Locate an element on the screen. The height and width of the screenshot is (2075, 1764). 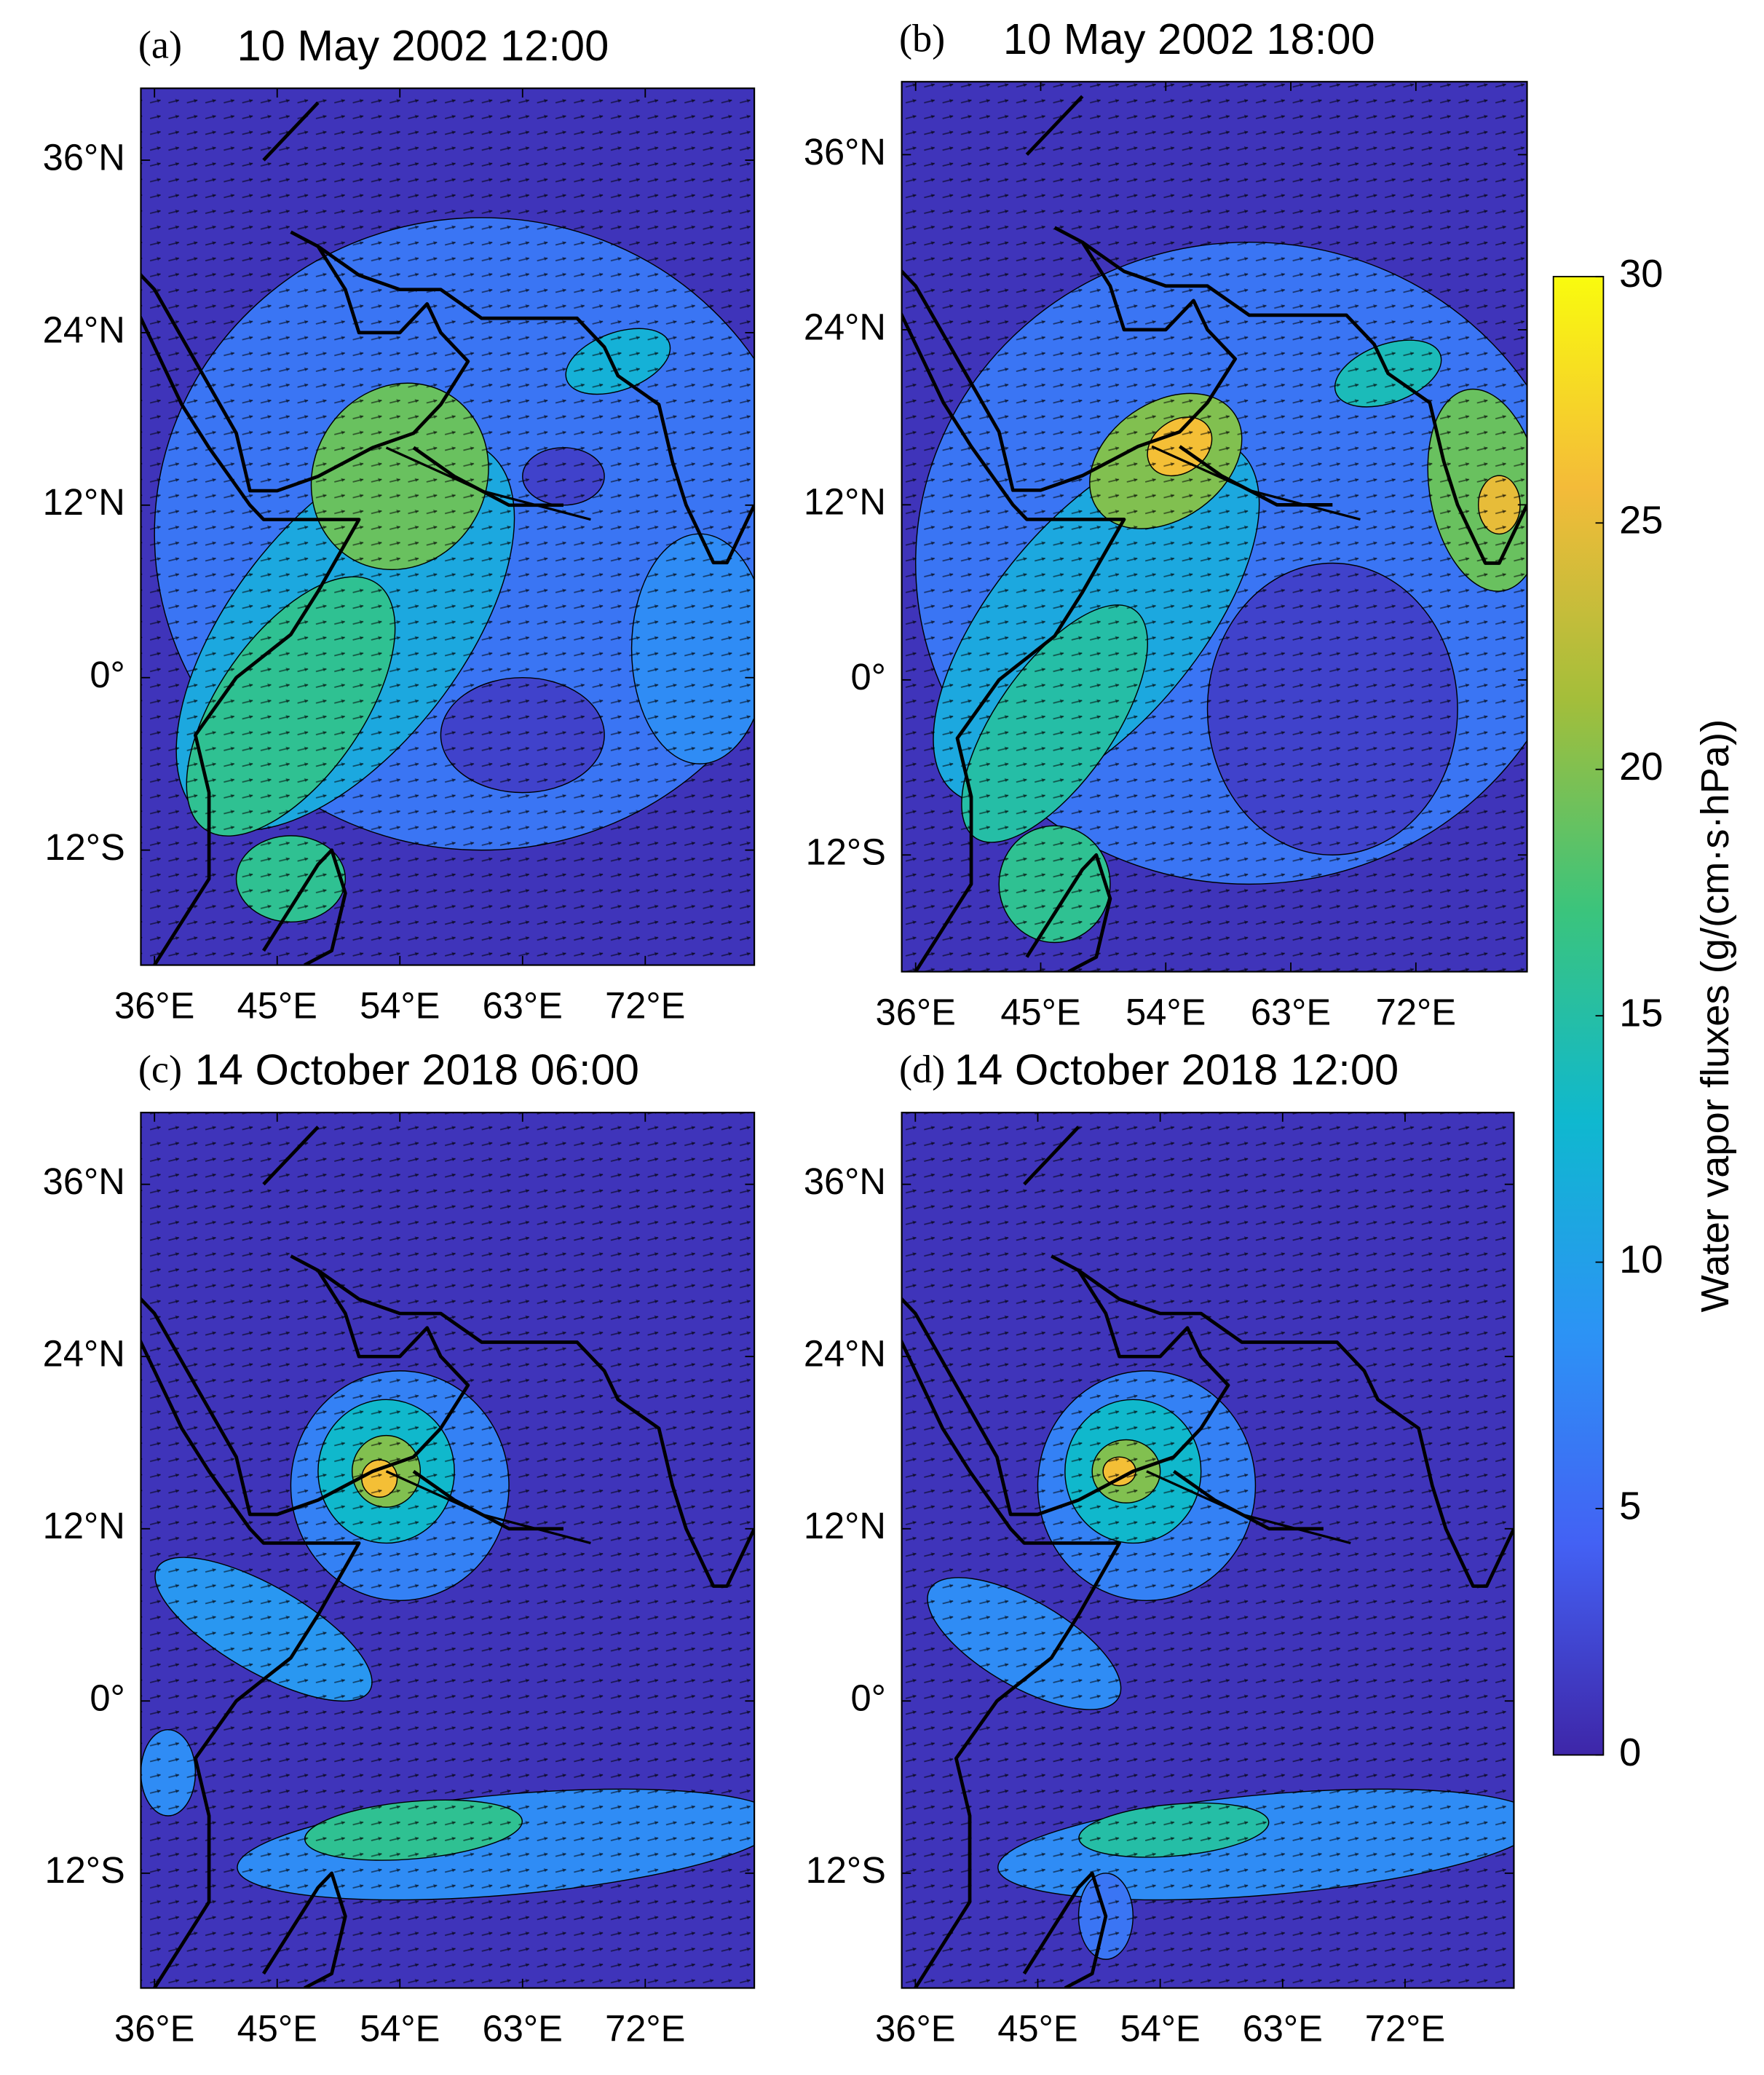
panel-label: (d) is located at coordinates (922, 1069).